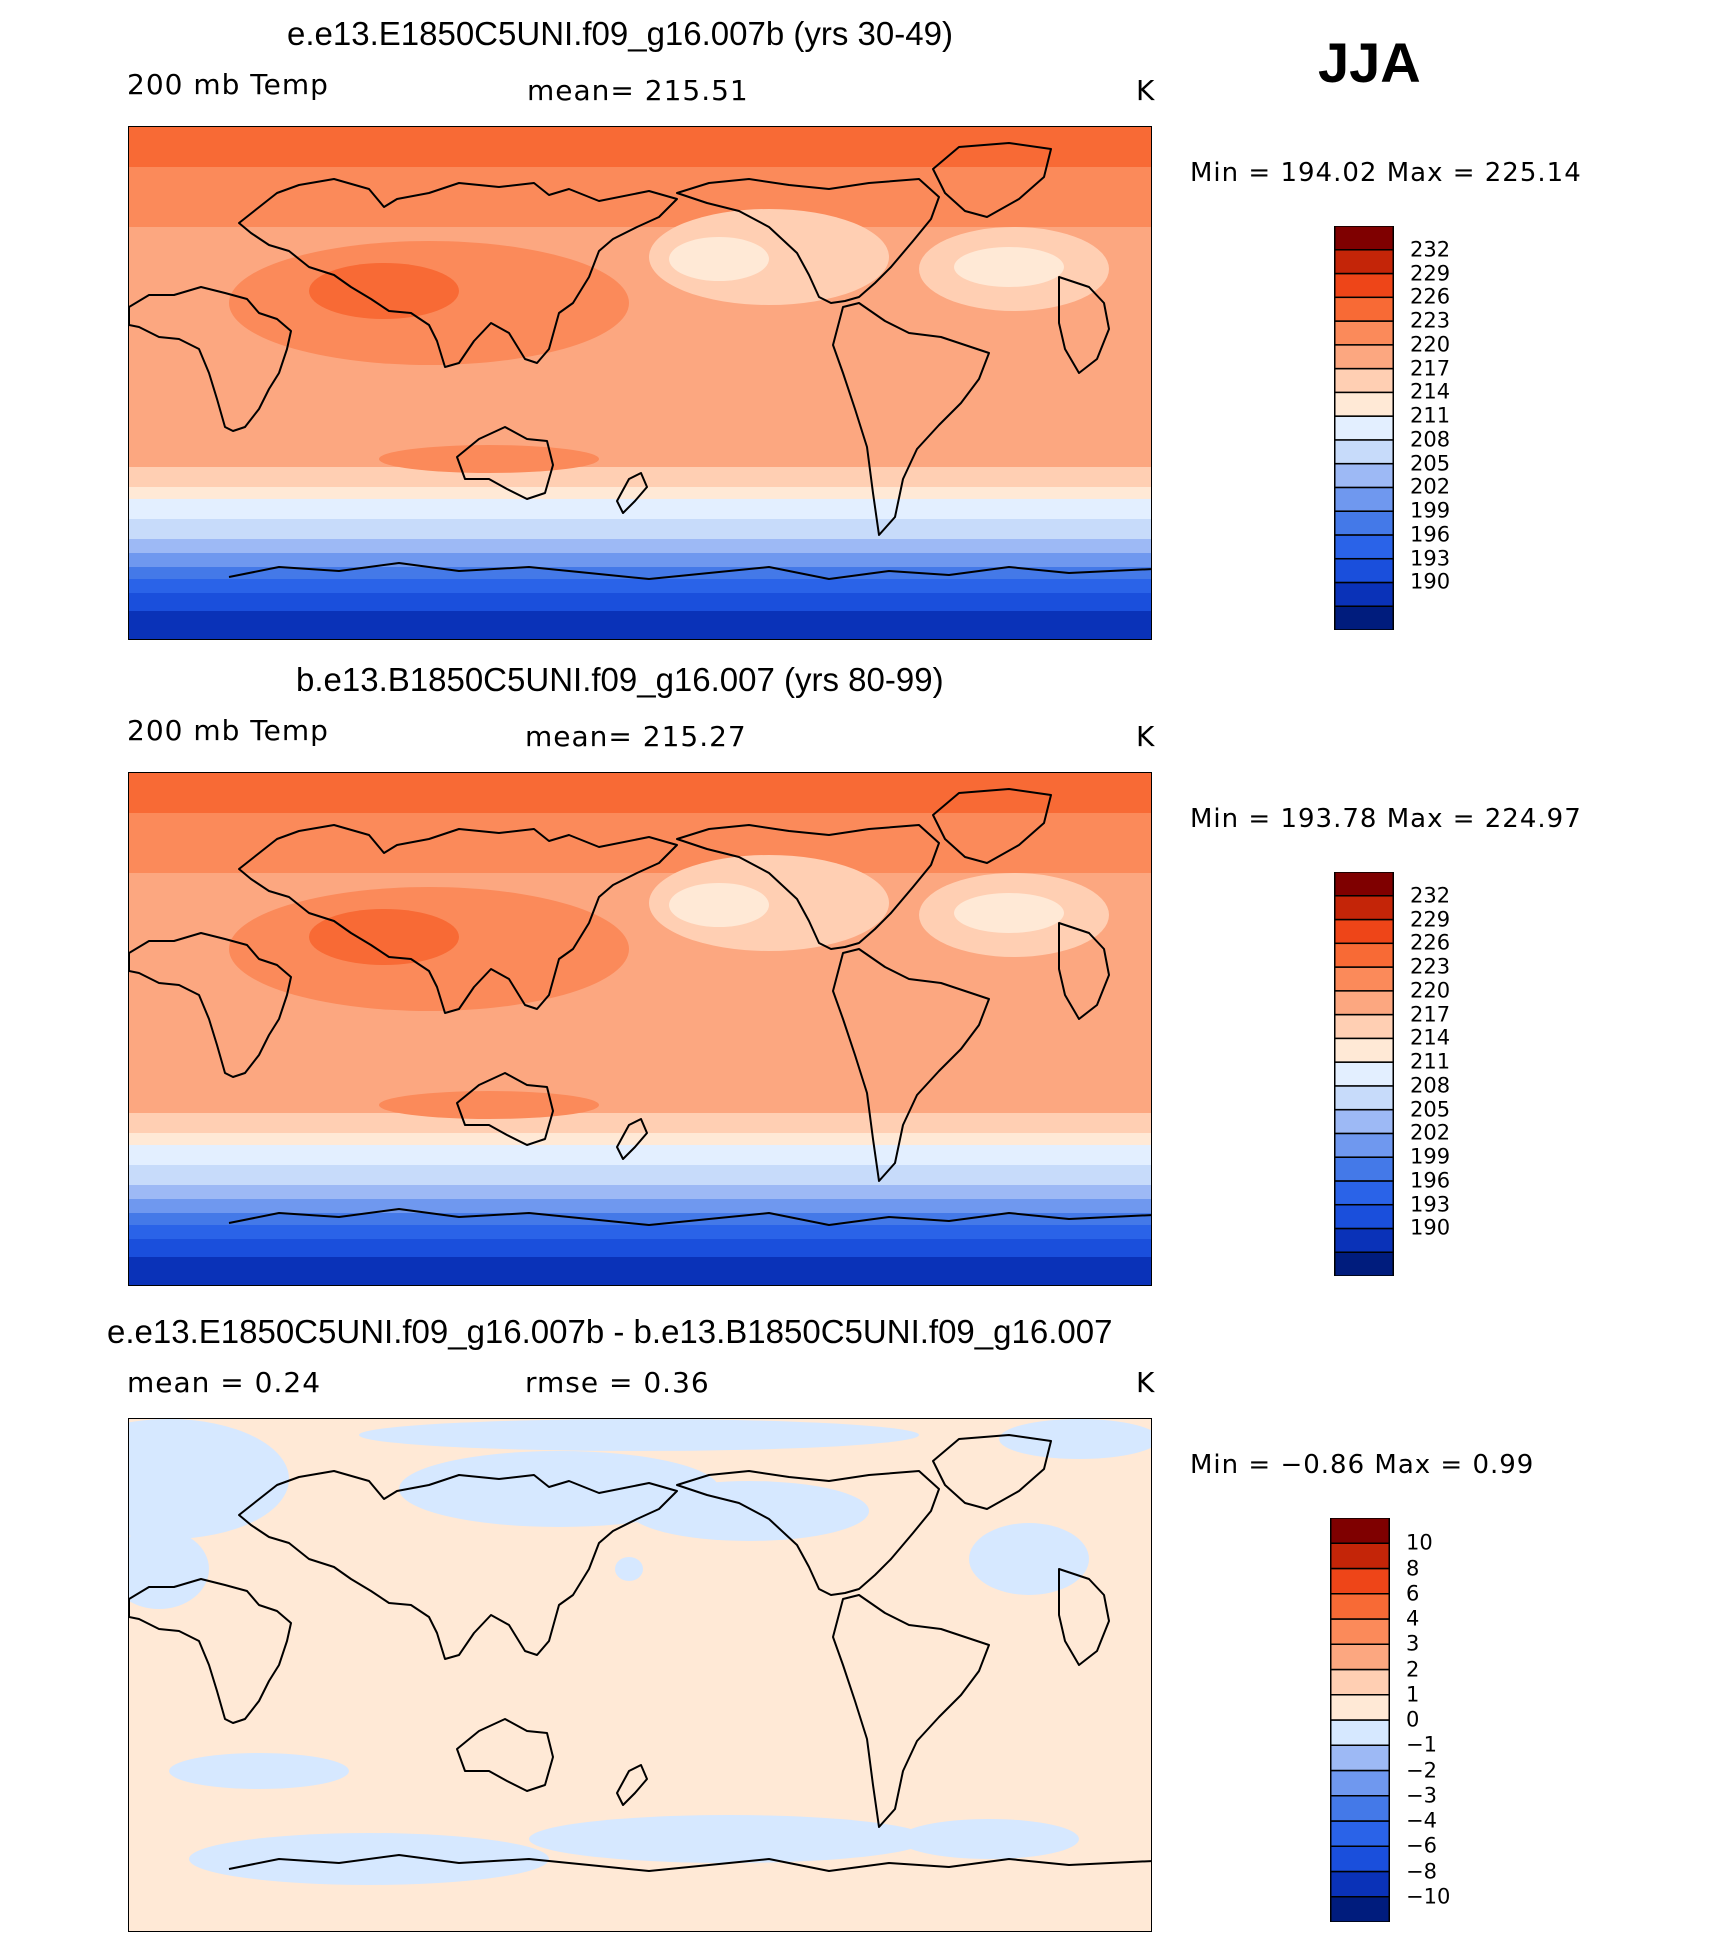  I want to click on panel1-colorbar-tick-0: 232, so click(1430, 249).